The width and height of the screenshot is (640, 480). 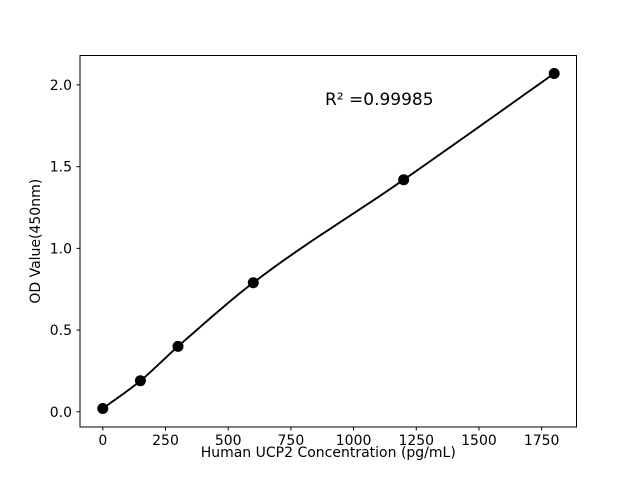 What do you see at coordinates (61, 249) in the screenshot?
I see `y-tick-label: 1.0` at bounding box center [61, 249].